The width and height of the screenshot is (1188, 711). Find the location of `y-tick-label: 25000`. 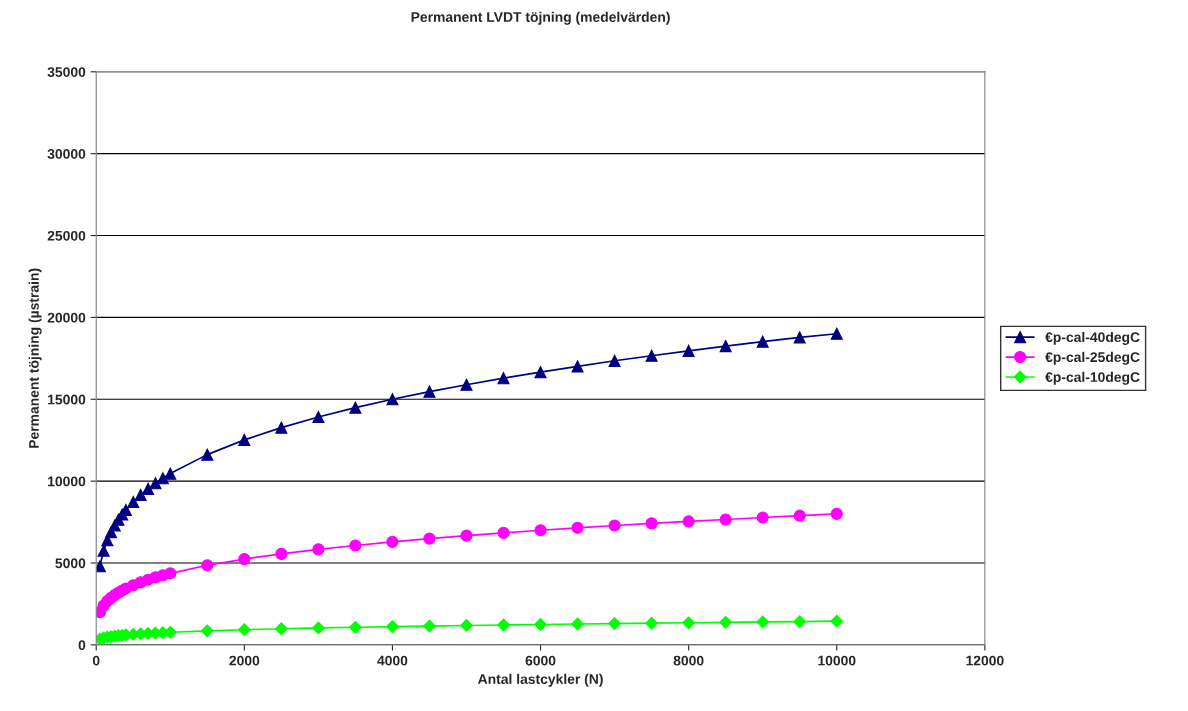

y-tick-label: 25000 is located at coordinates (66, 235).